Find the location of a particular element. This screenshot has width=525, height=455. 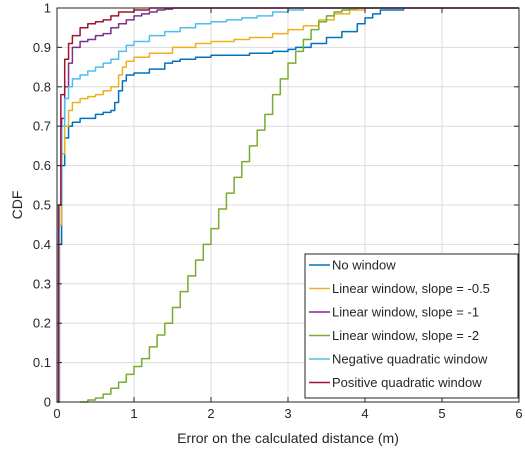

legend-entry: Linear window, slope = -0.5 is located at coordinates (411, 288).